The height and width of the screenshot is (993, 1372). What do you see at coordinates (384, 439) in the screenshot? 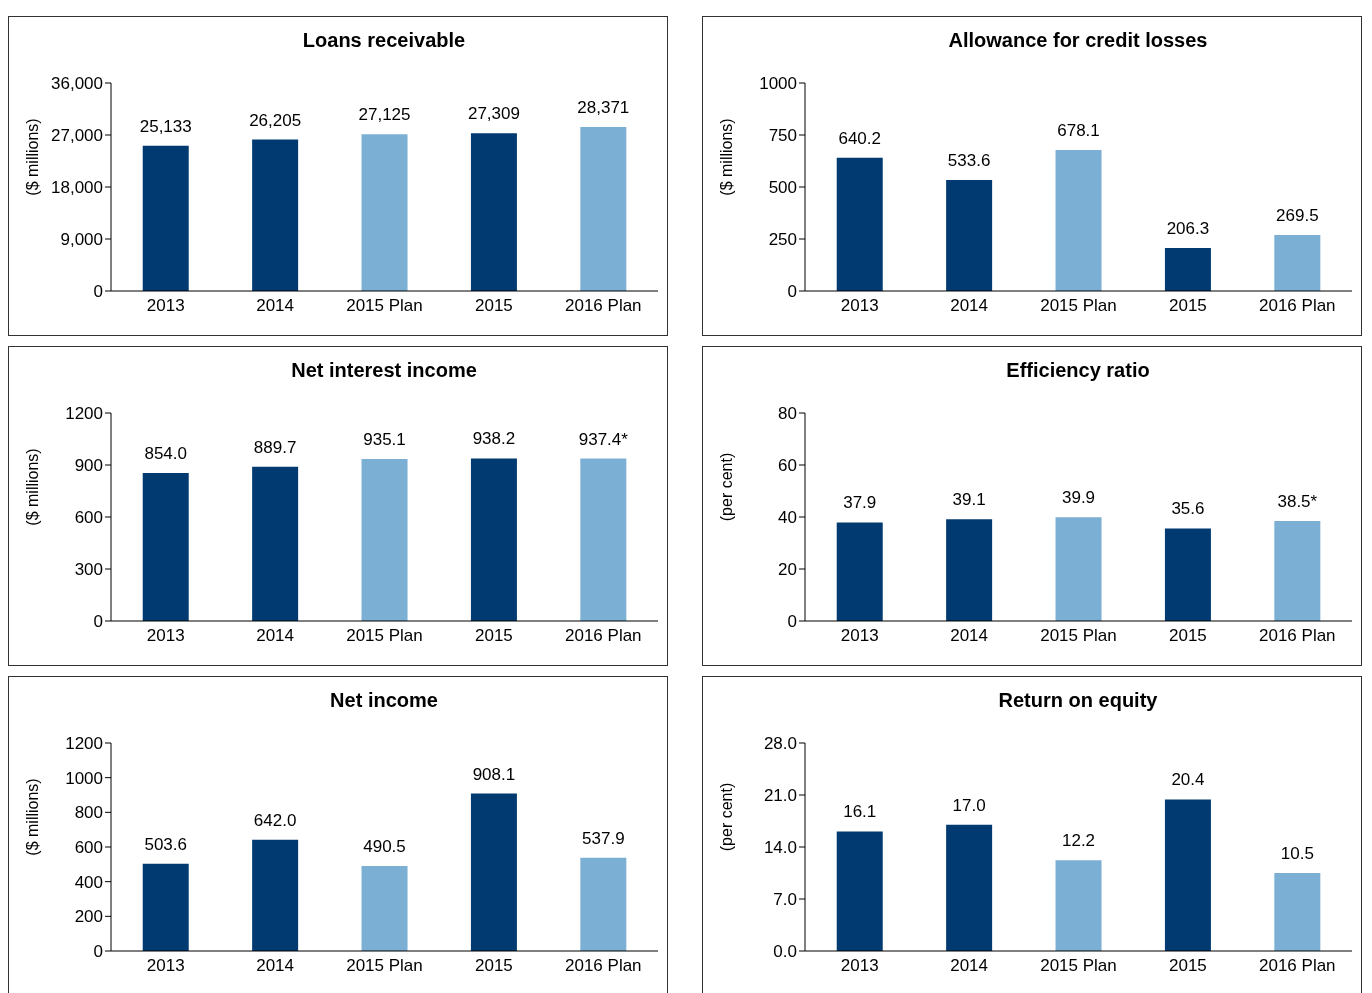
I see `data-label: 935.1` at bounding box center [384, 439].